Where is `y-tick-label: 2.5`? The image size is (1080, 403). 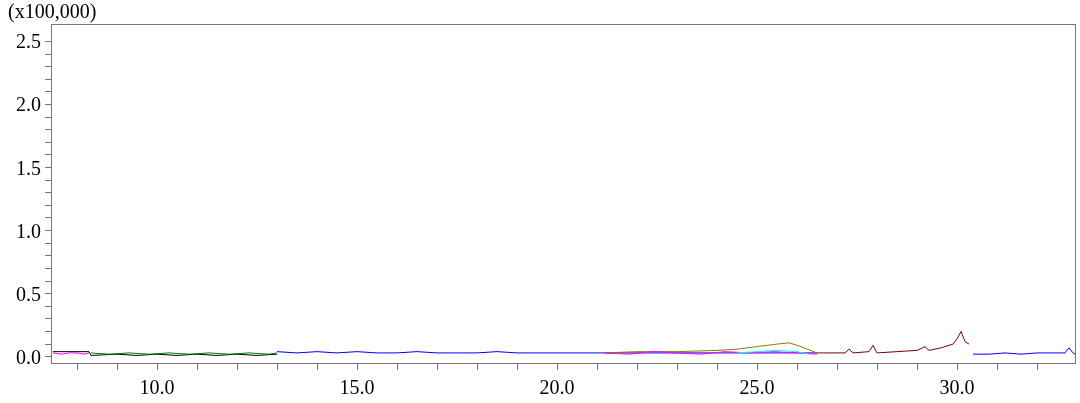
y-tick-label: 2.5 is located at coordinates (28, 41).